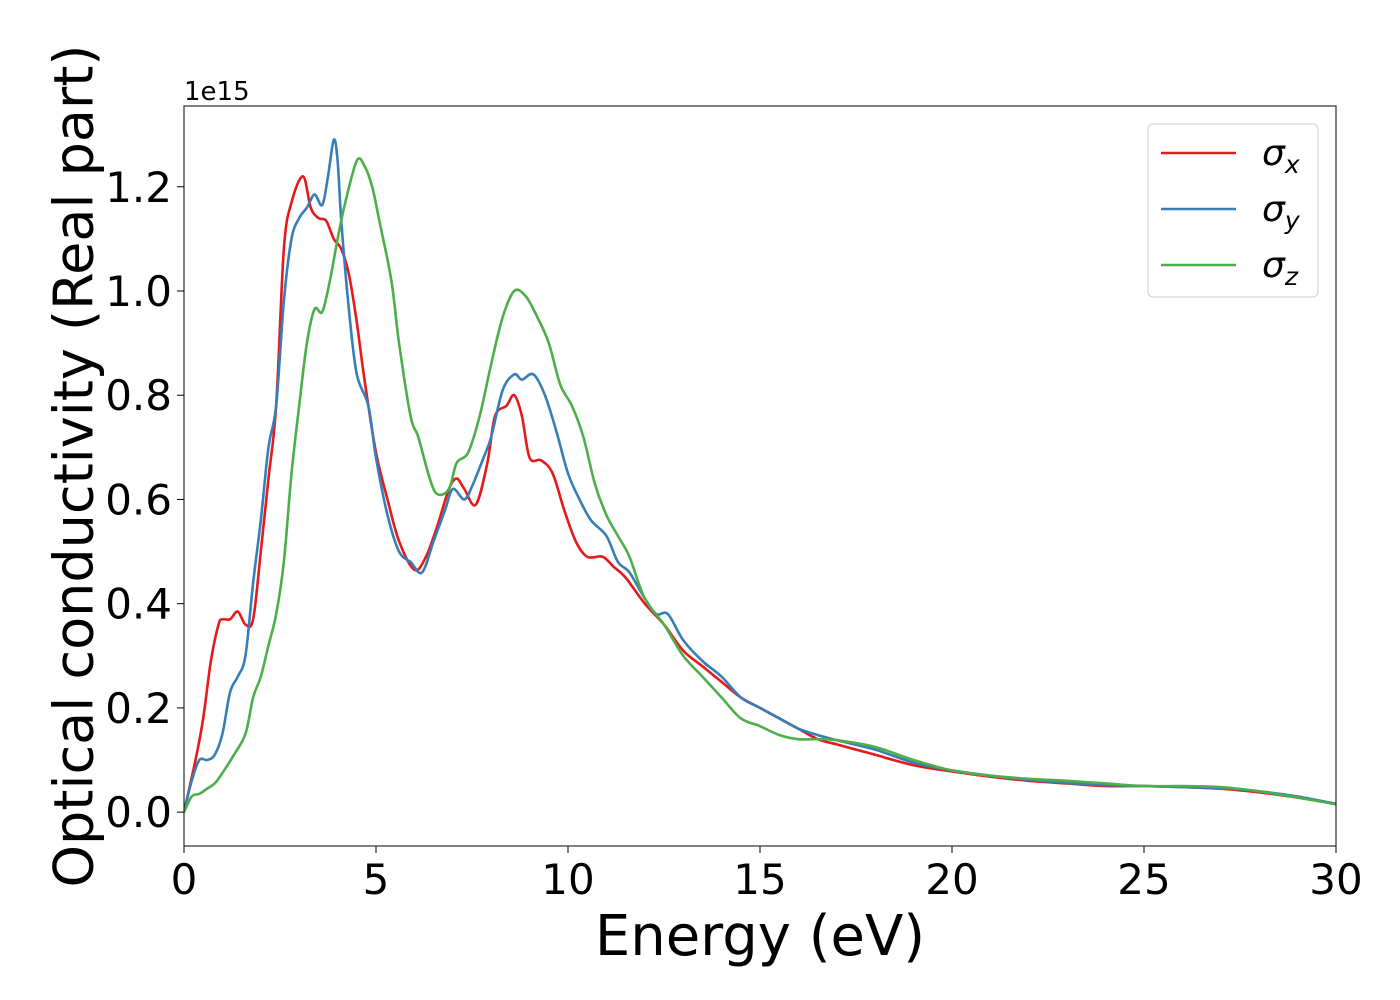 The height and width of the screenshot is (1000, 1400). Describe the element at coordinates (138, 291) in the screenshot. I see `y-tick-label: 1.0` at that location.